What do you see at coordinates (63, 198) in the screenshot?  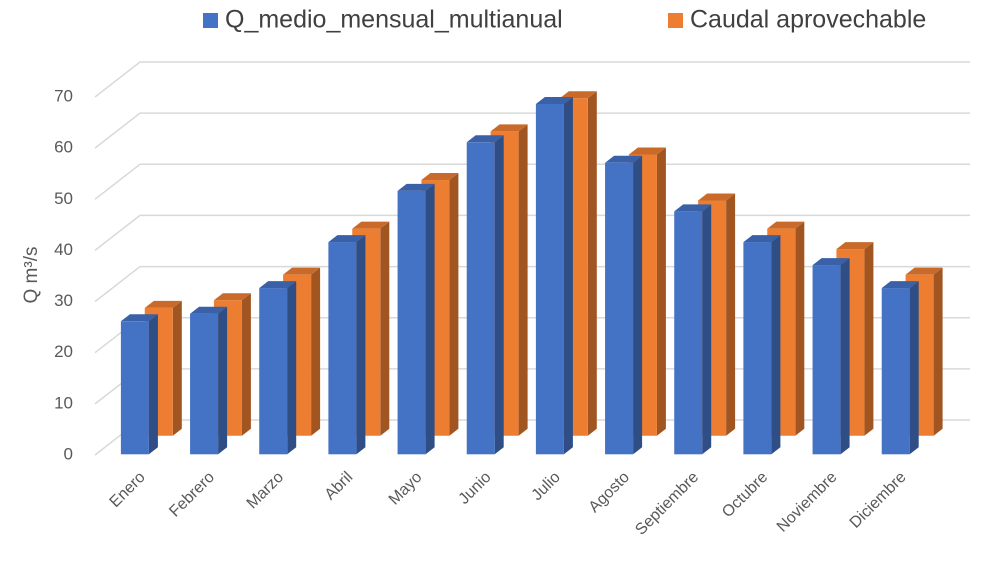 I see `y-tick-label: 50` at bounding box center [63, 198].